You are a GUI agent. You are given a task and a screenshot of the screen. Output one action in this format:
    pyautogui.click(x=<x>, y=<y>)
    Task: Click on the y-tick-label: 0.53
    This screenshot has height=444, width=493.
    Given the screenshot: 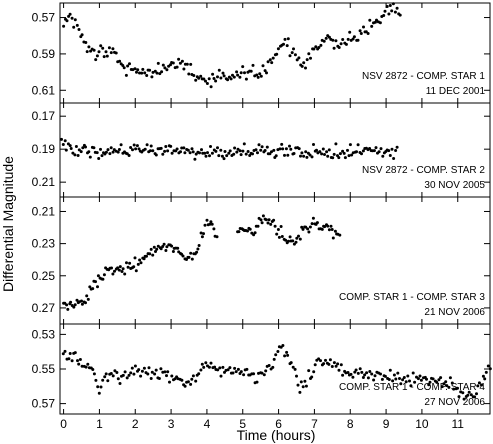 What is the action you would take?
    pyautogui.click(x=44, y=334)
    